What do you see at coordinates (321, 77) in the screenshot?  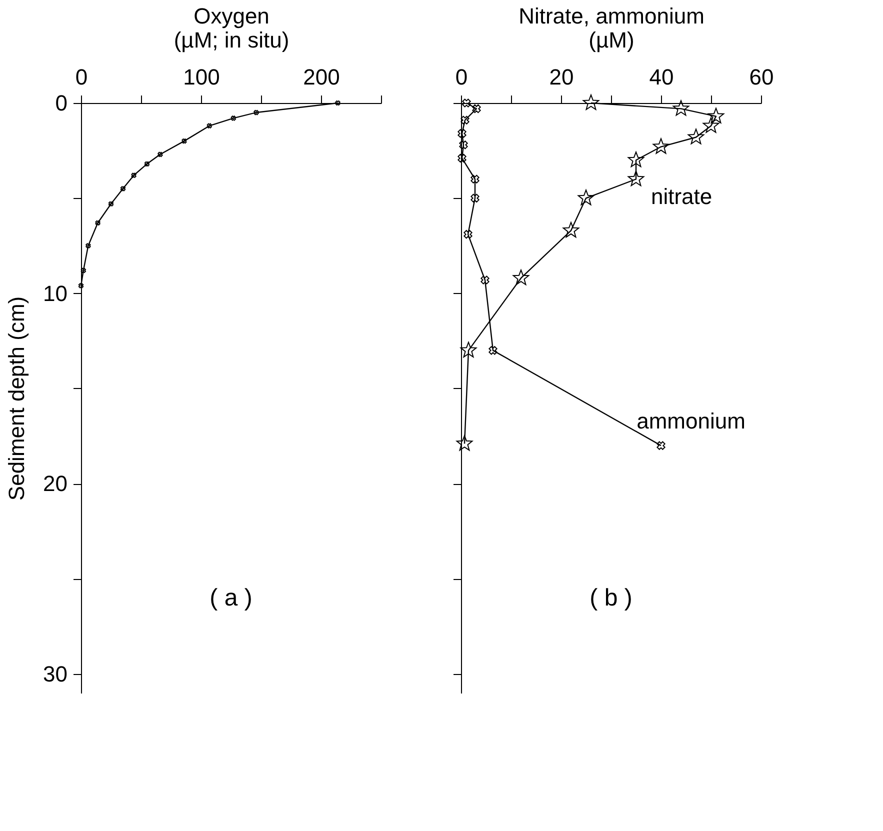 I see `x-tick-label: 200` at bounding box center [321, 77].